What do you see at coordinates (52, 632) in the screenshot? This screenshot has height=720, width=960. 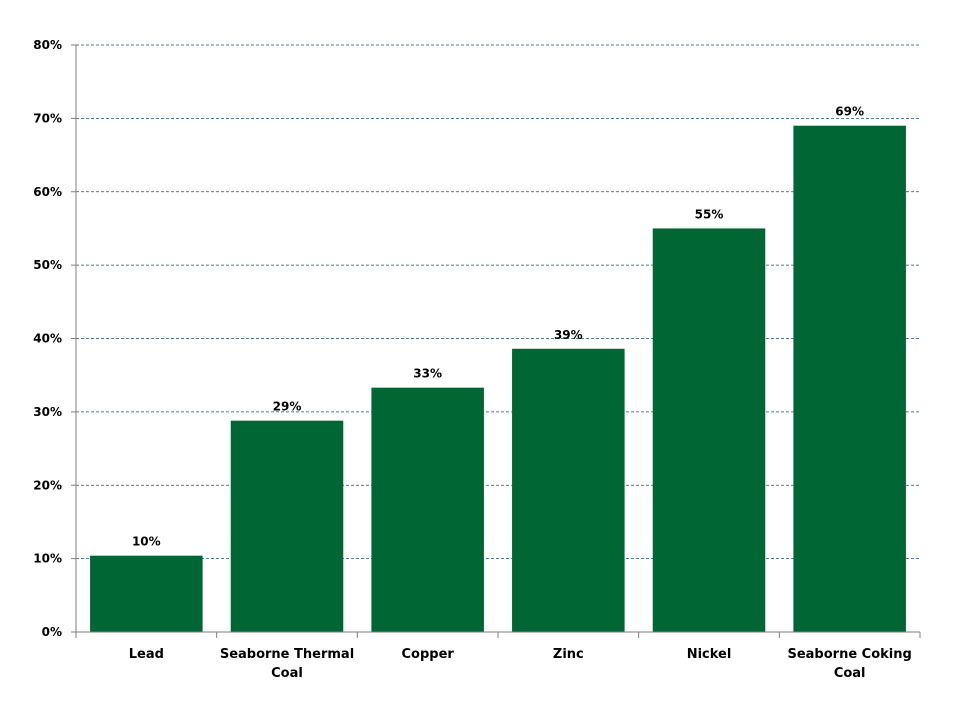 I see `y-tick-label: 0%` at bounding box center [52, 632].